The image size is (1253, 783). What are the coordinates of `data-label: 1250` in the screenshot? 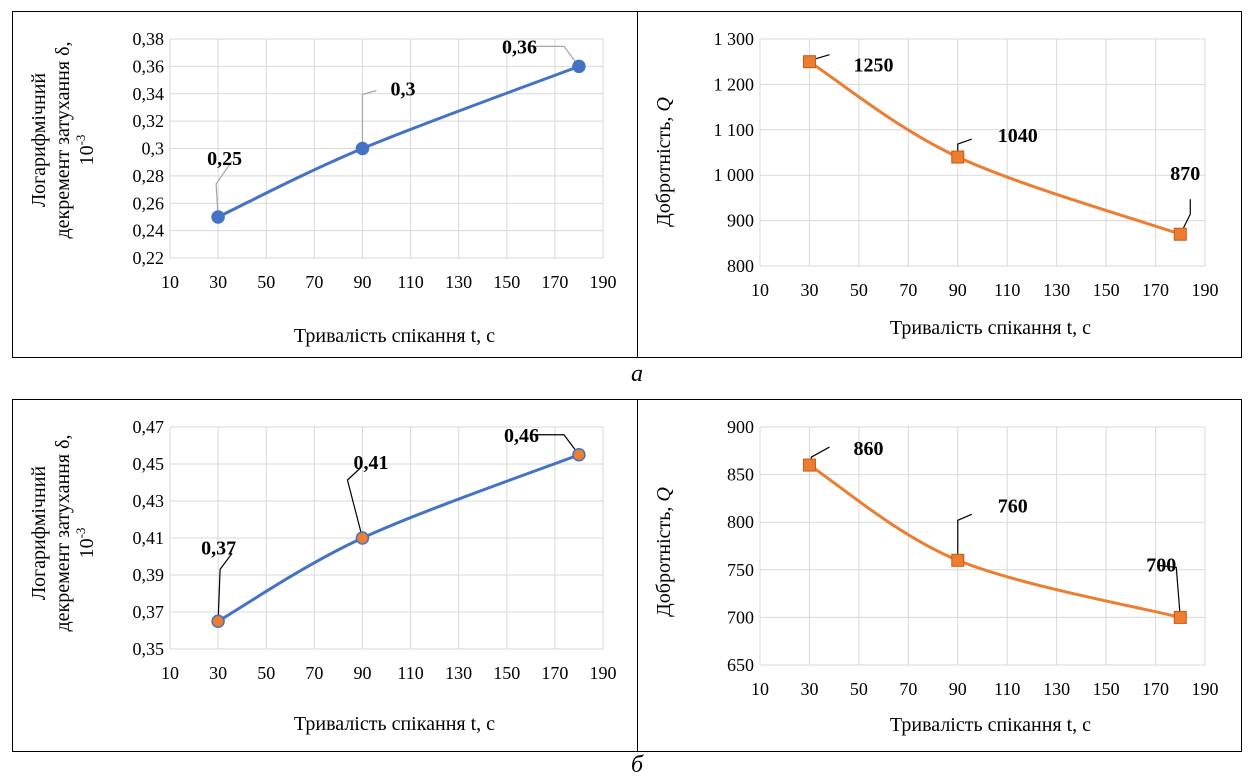 It's located at (873, 66).